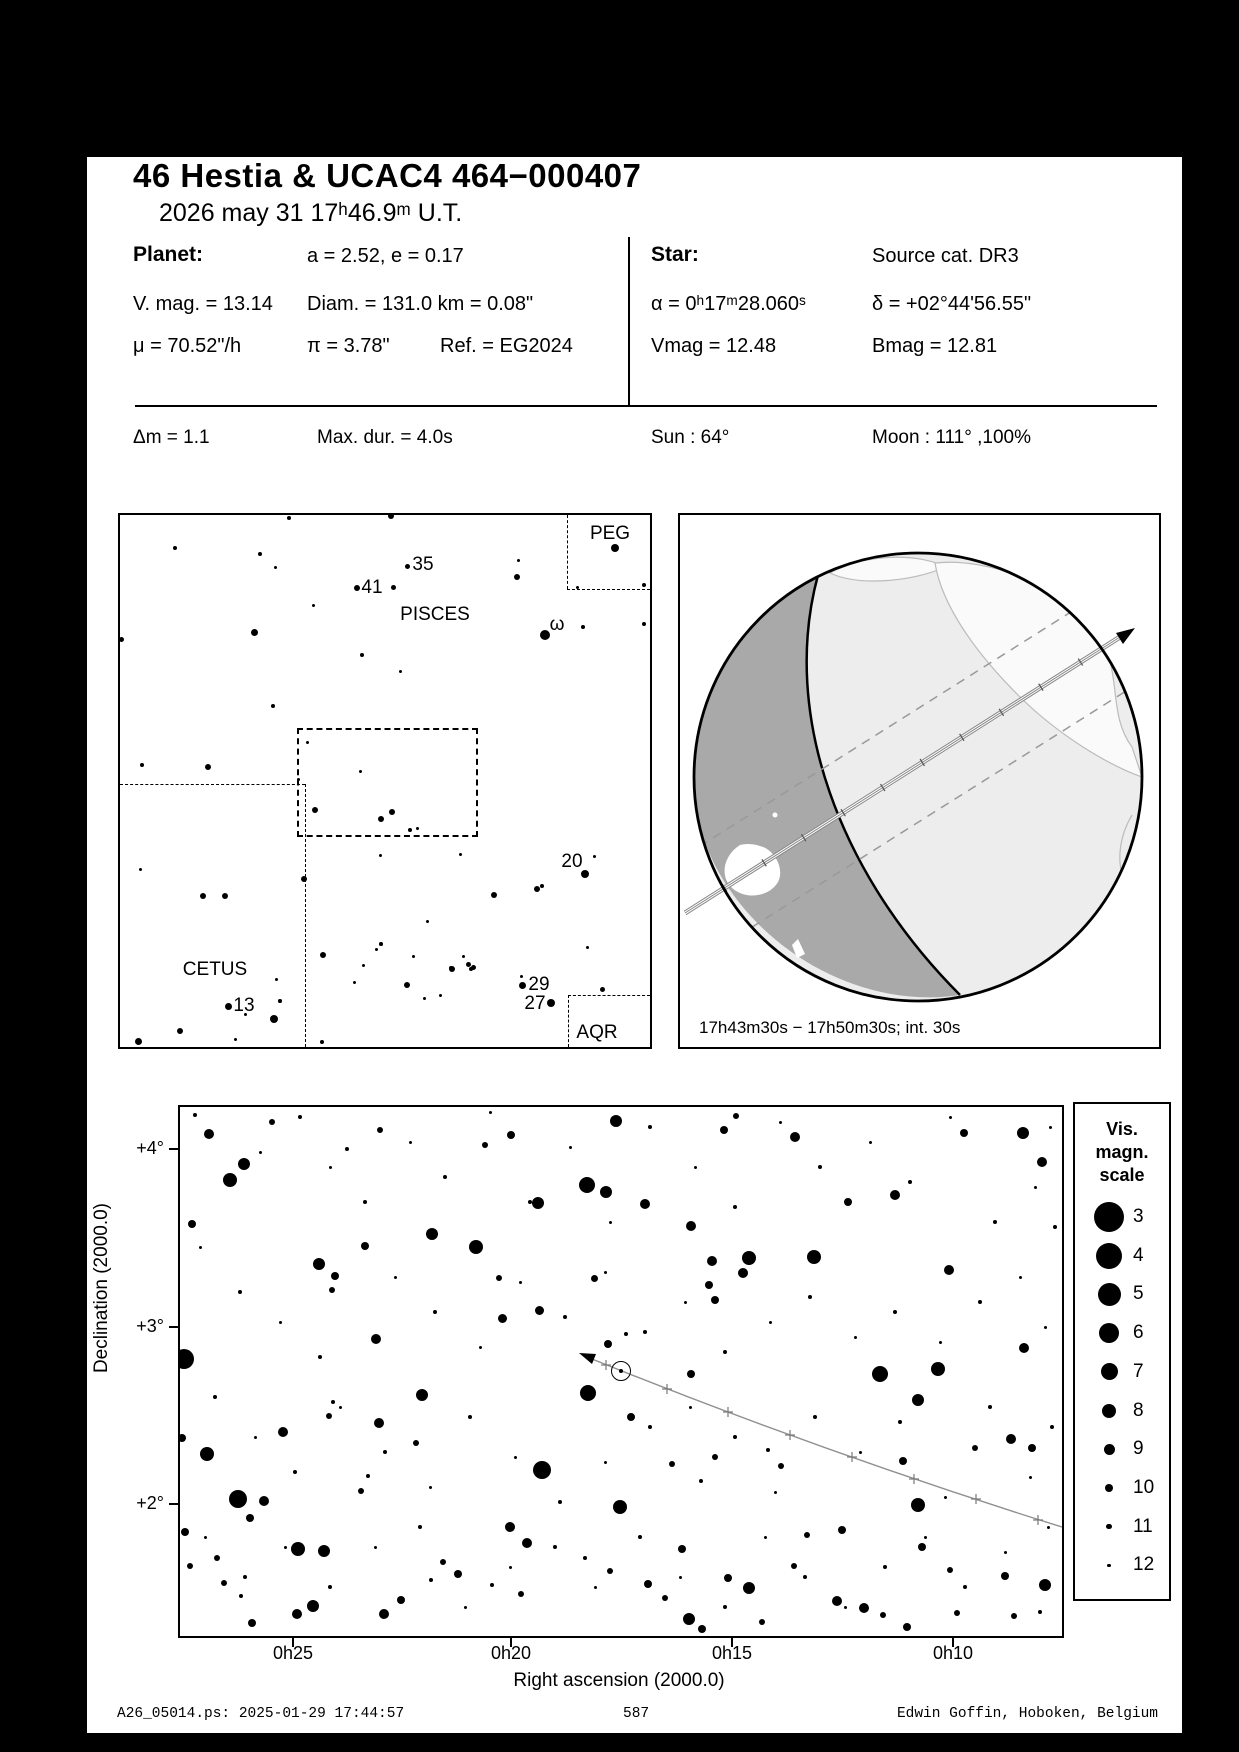  I want to click on chart-label-ω: ω, so click(557, 624).